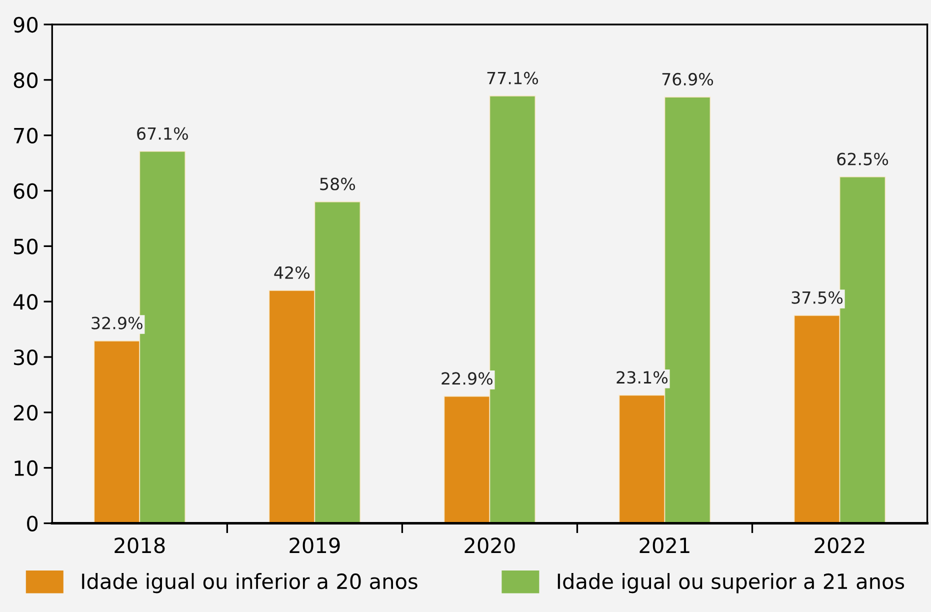 The height and width of the screenshot is (612, 931). What do you see at coordinates (250, 583) in the screenshot?
I see `legend-label: Idade igual ou inferior a 20 anos` at bounding box center [250, 583].